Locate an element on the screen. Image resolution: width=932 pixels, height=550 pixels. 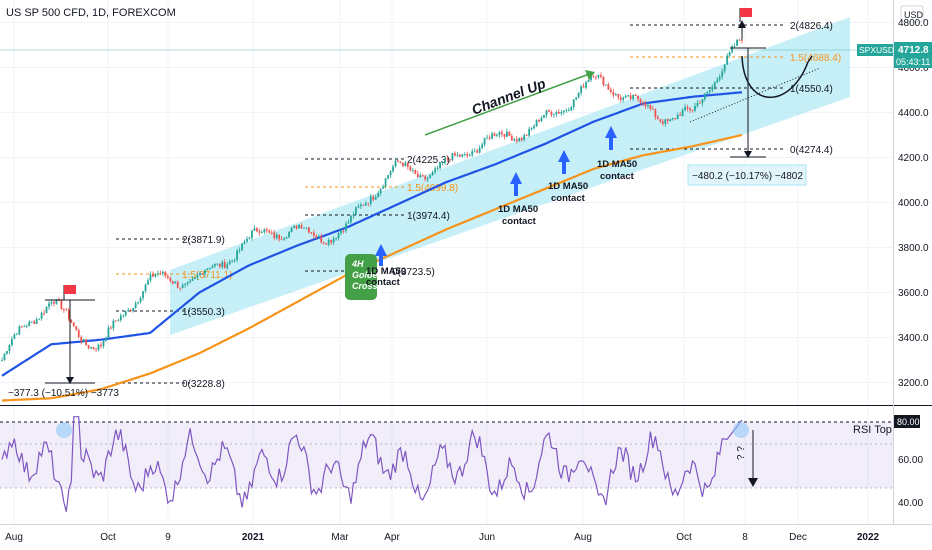
drop-right-box is located at coordinates (747, 175).